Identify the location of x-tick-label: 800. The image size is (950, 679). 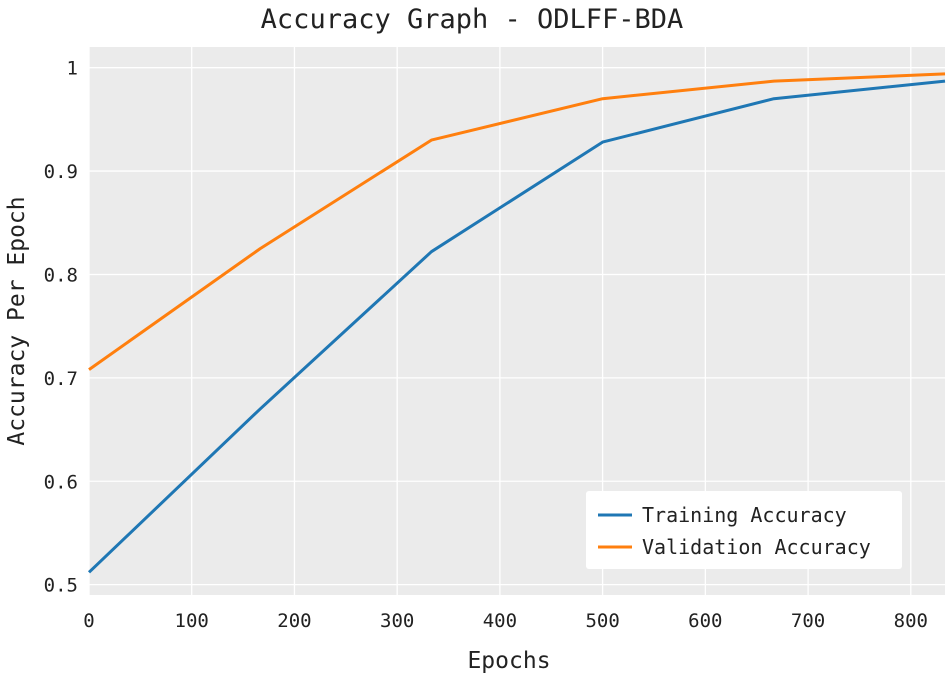
(911, 621).